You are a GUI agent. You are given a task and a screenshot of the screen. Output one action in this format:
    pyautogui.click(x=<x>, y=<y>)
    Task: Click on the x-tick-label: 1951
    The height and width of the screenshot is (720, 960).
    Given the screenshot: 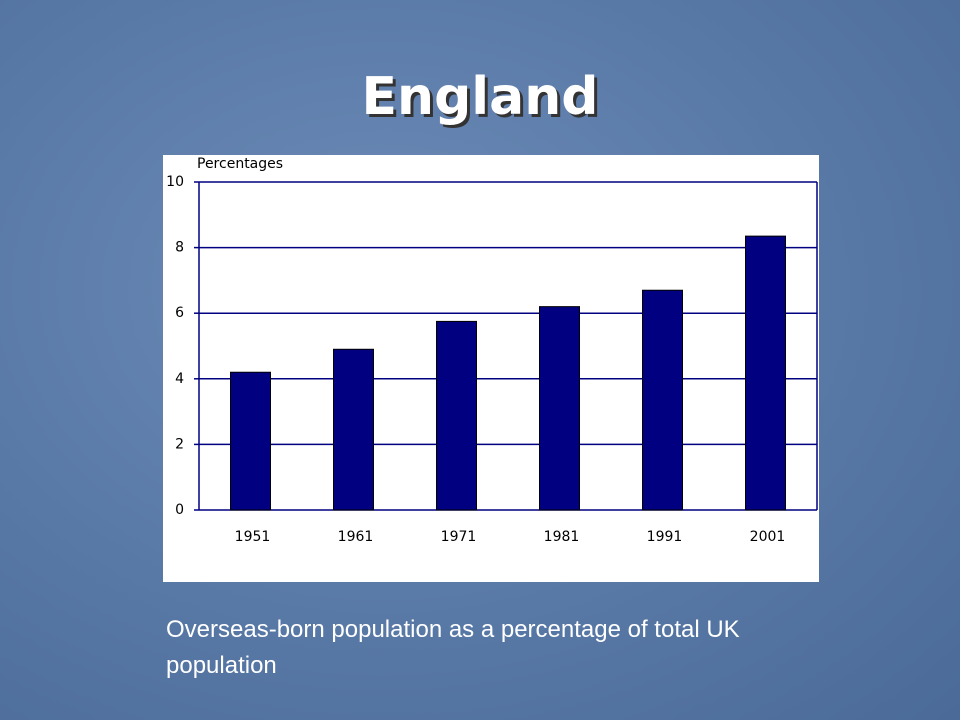 What is the action you would take?
    pyautogui.click(x=253, y=537)
    